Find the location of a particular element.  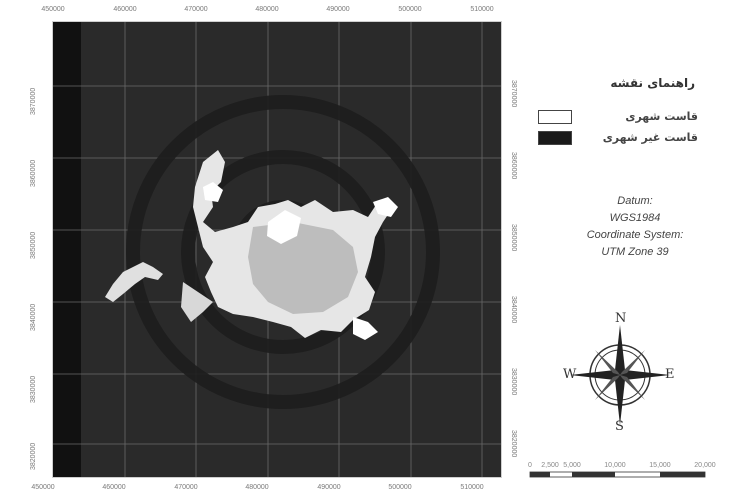

scale-label: 2,500 is located at coordinates (550, 465).